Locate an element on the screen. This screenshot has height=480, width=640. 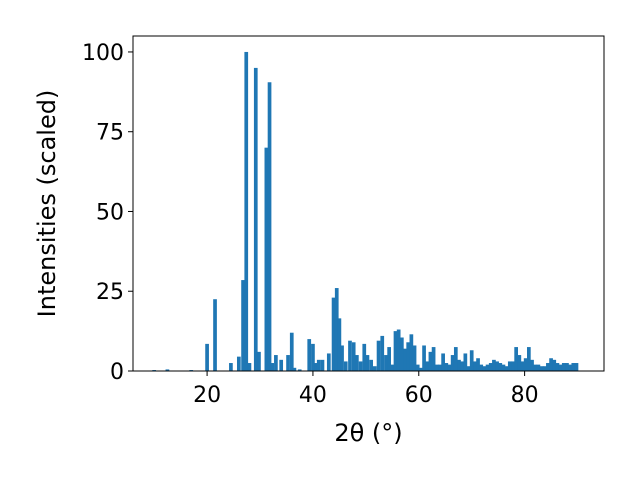
x-axis-label: 2θ (°) is located at coordinates (368, 433).